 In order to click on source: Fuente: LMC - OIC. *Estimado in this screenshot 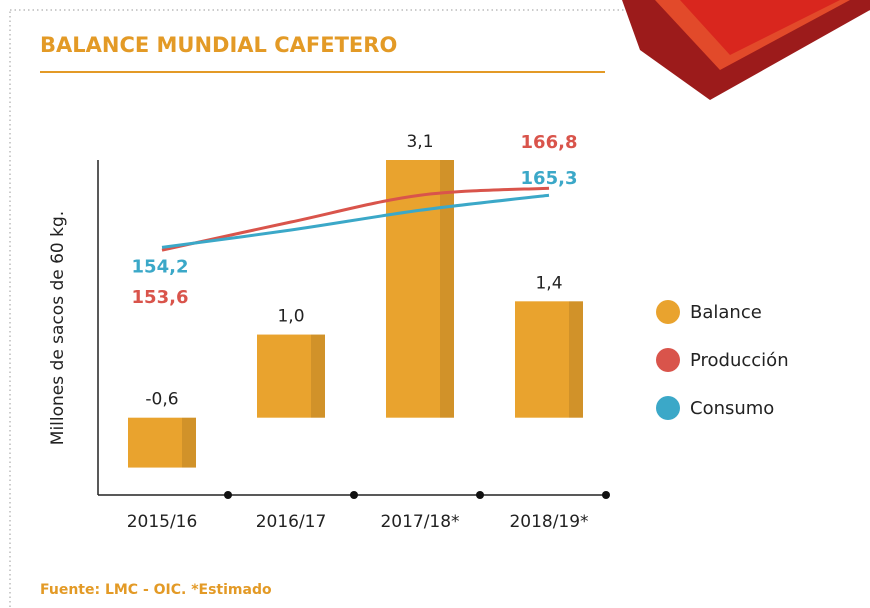, I will do `click(156, 590)`.